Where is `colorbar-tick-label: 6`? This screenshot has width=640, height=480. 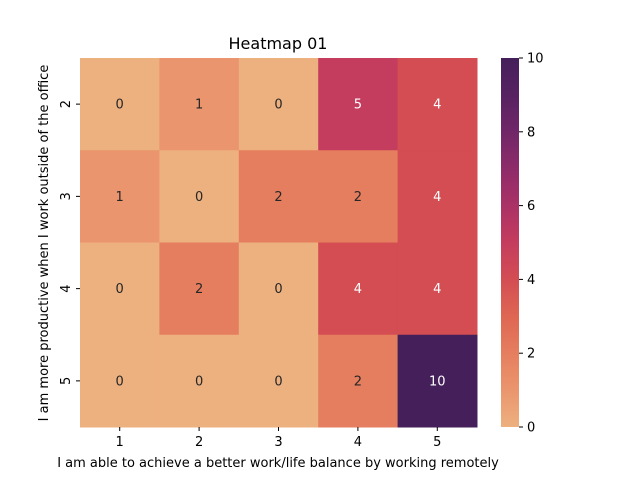
colorbar-tick-label: 6 is located at coordinates (531, 206).